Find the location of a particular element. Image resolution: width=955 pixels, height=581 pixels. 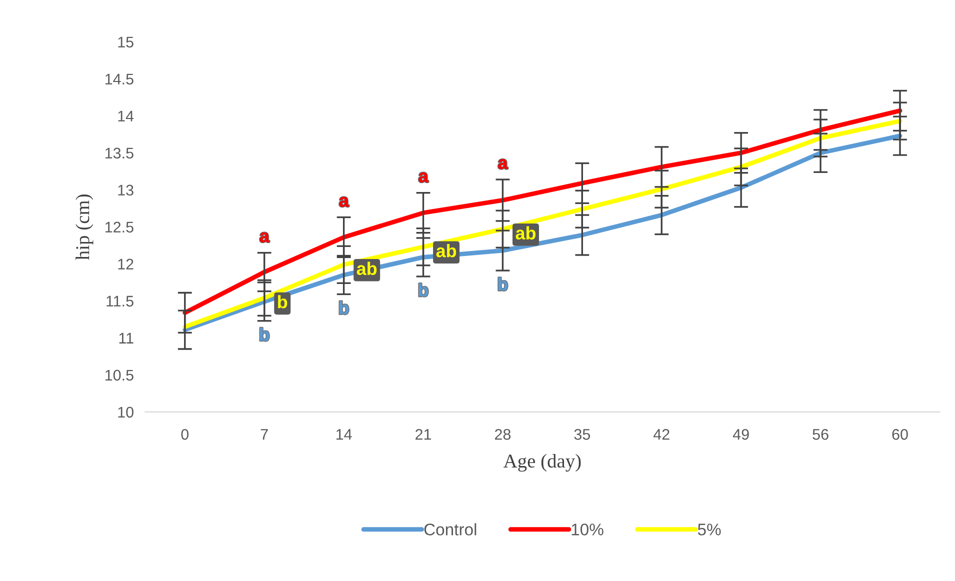

y-tick-label: 10 is located at coordinates (126, 412).